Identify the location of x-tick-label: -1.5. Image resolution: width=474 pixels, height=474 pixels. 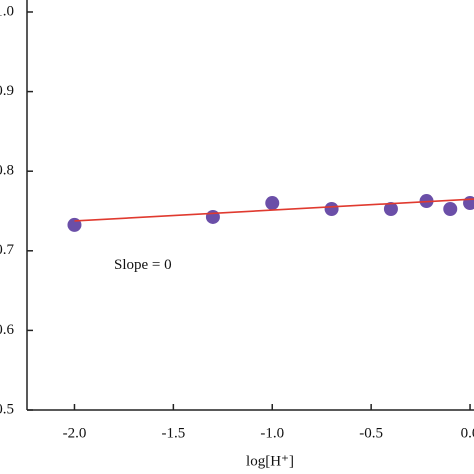
(173, 433).